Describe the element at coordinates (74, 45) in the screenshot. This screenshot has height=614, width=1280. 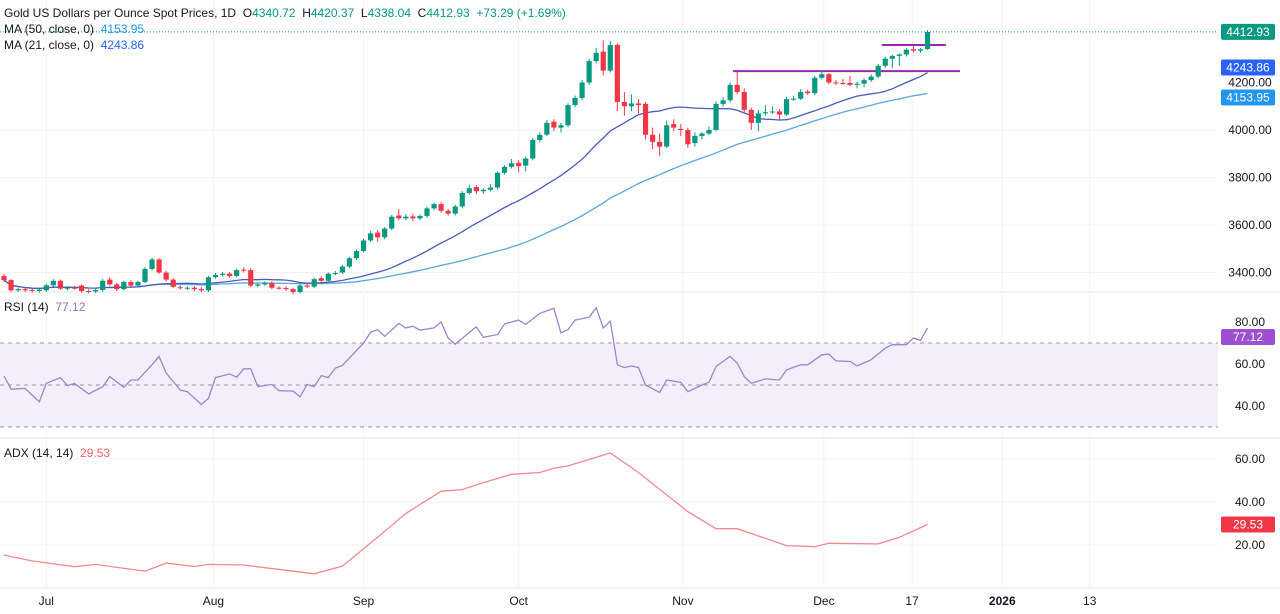
I see `ma21-legend: MA (21, close, 0) 4243.86` at that location.